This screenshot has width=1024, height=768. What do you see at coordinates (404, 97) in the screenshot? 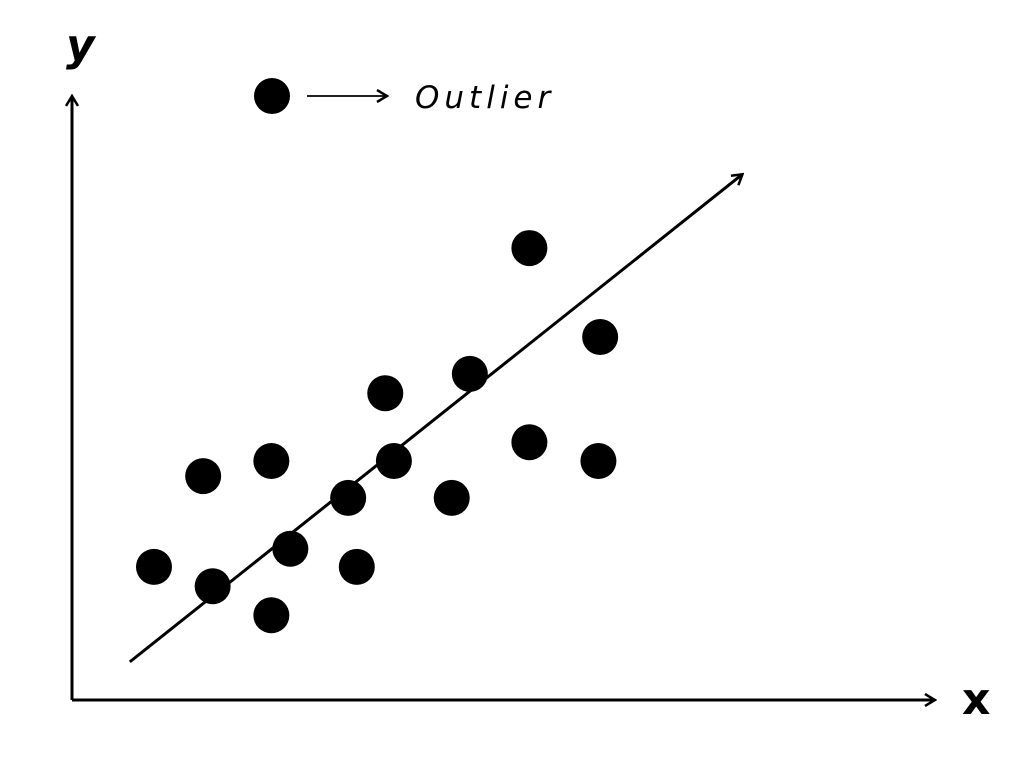
I see `legend: Outlier` at bounding box center [404, 97].